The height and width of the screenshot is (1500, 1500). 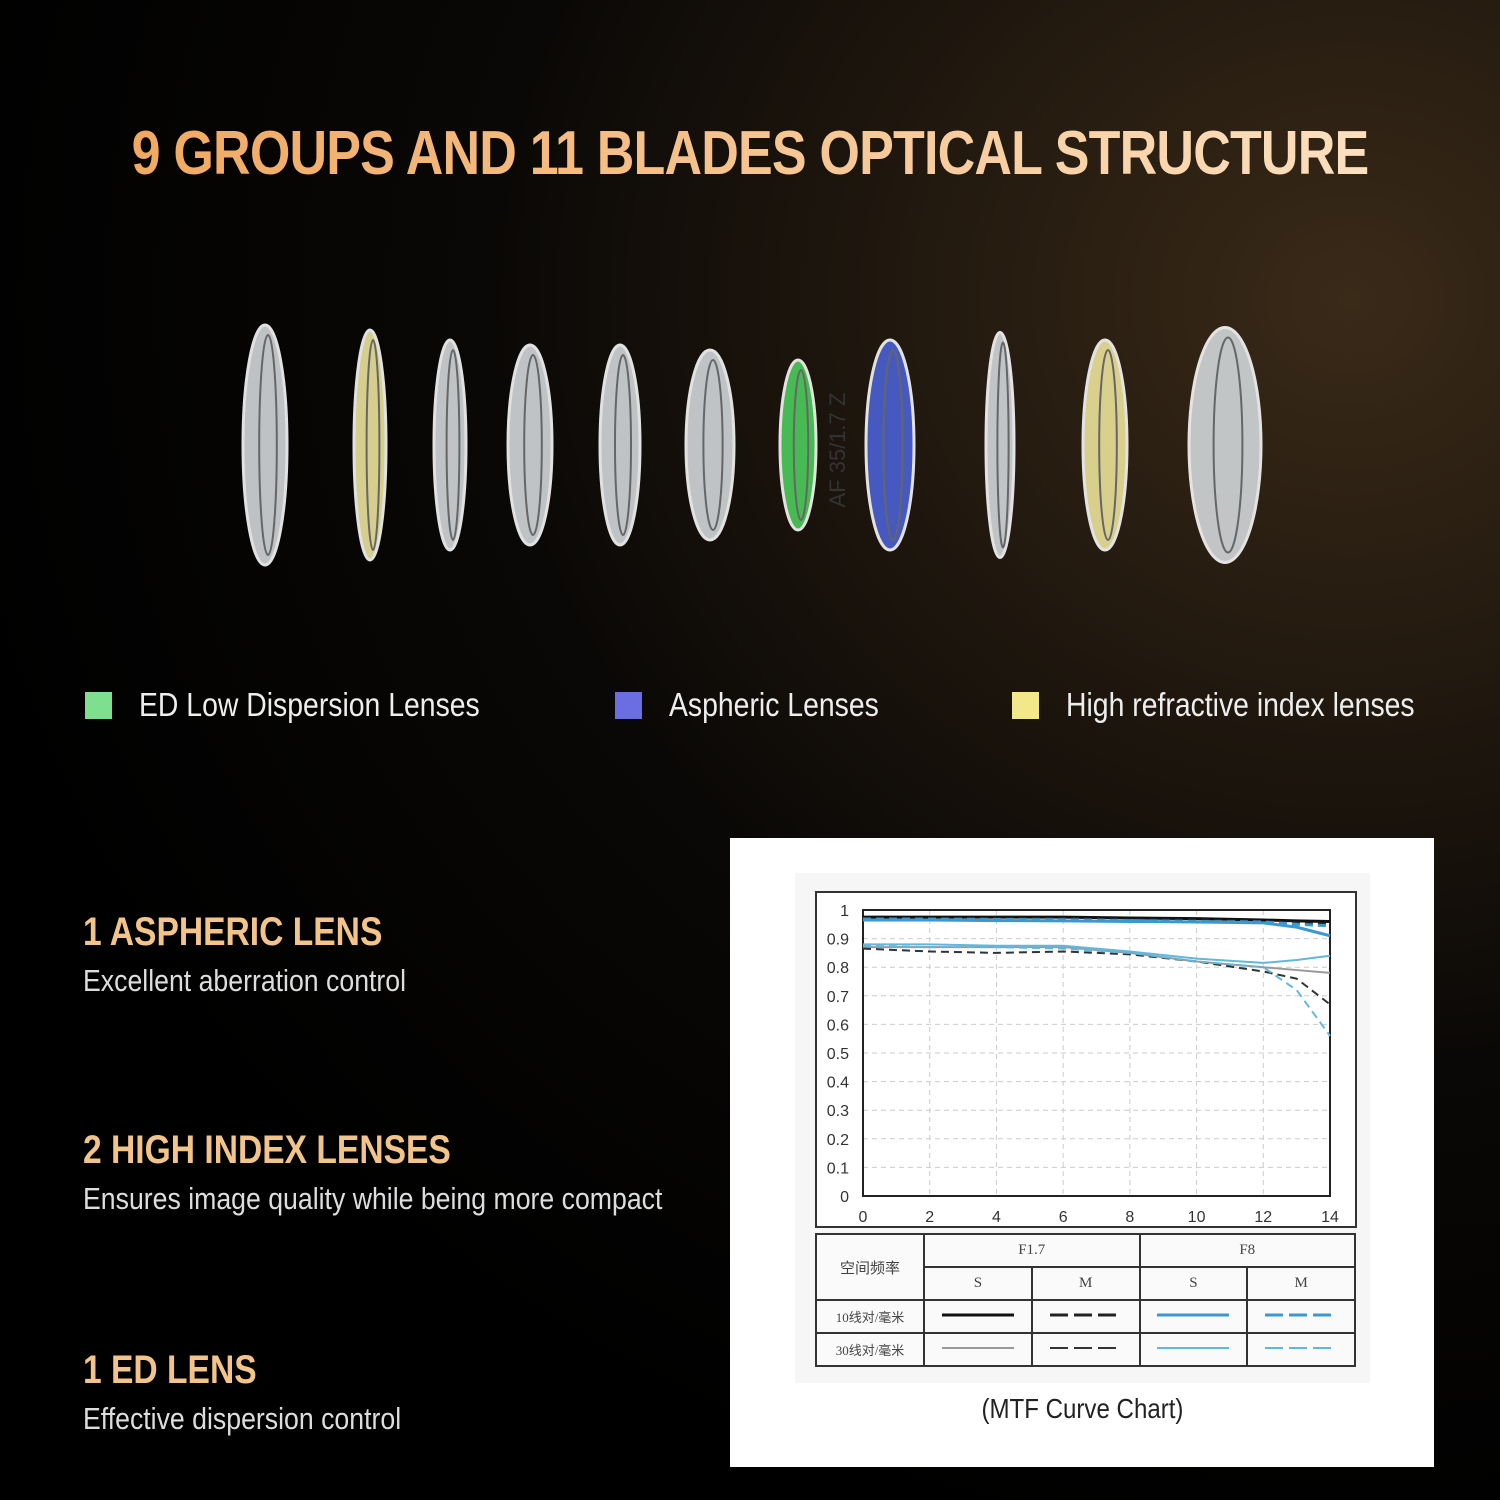 I want to click on y-tick-label: 0.3, so click(x=838, y=1111).